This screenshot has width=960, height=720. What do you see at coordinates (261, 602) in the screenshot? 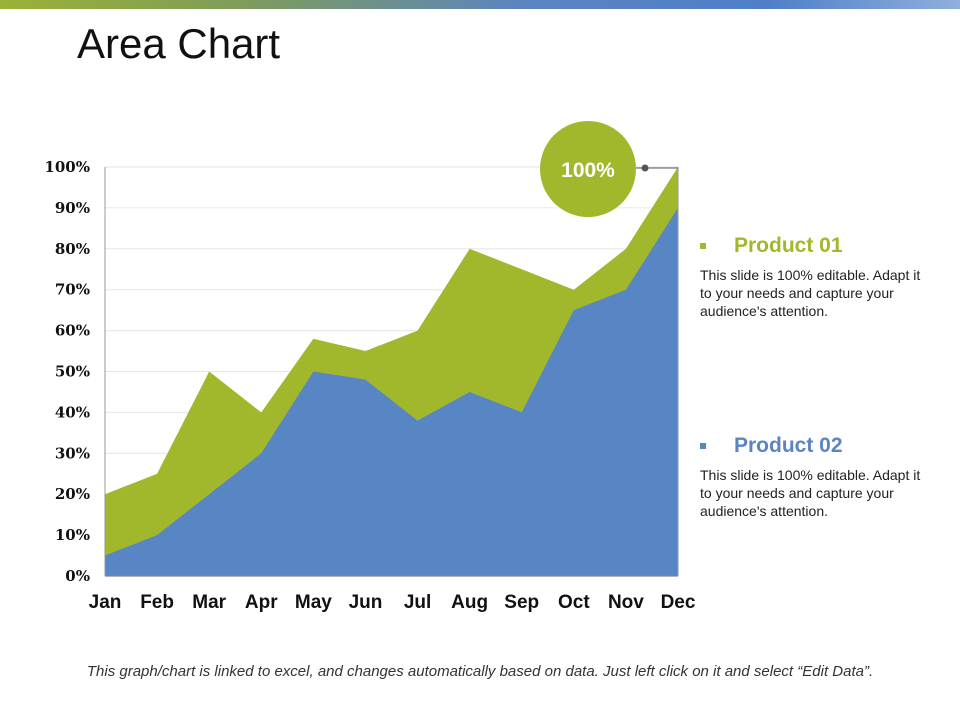
I see `x-tick-label: Apr` at bounding box center [261, 602].